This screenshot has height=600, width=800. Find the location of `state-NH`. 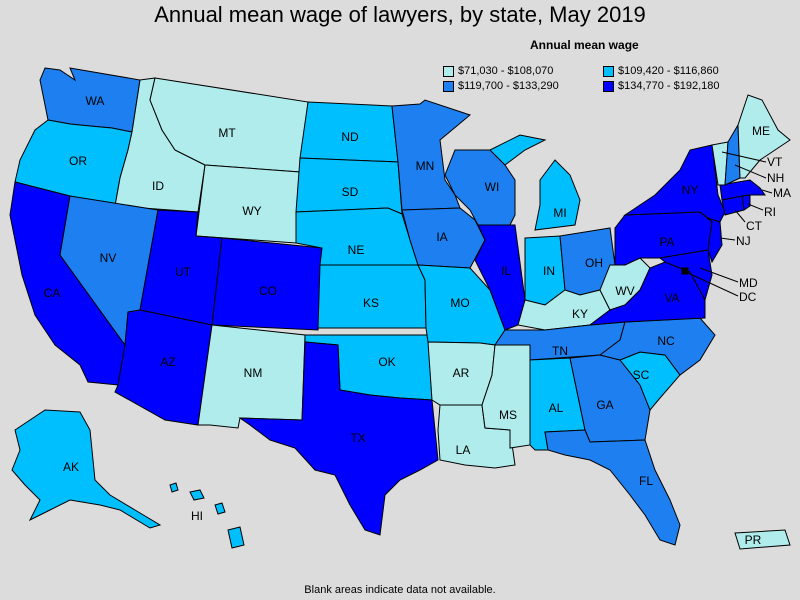

state-NH is located at coordinates (732, 154).